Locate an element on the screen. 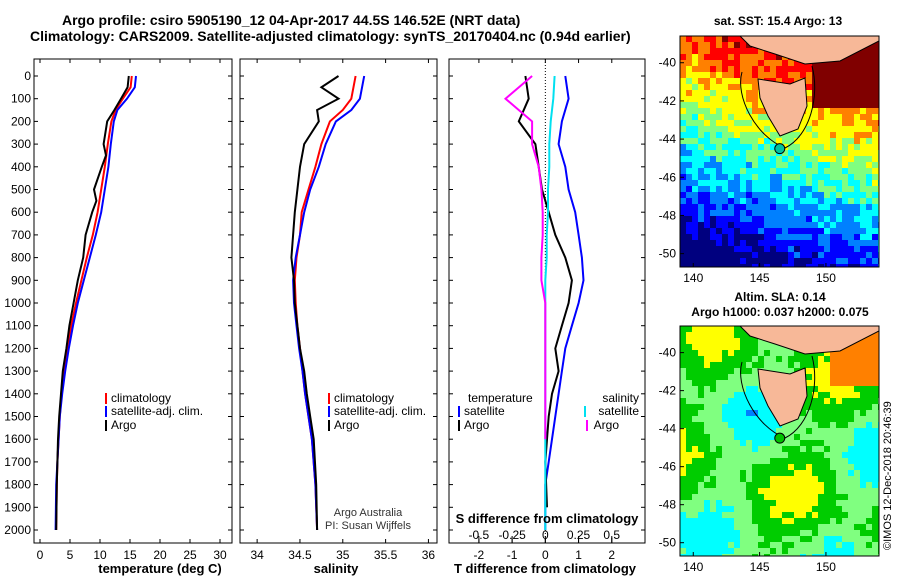 The image size is (900, 580). x-tick-label: 34.5 is located at coordinates (300, 555).